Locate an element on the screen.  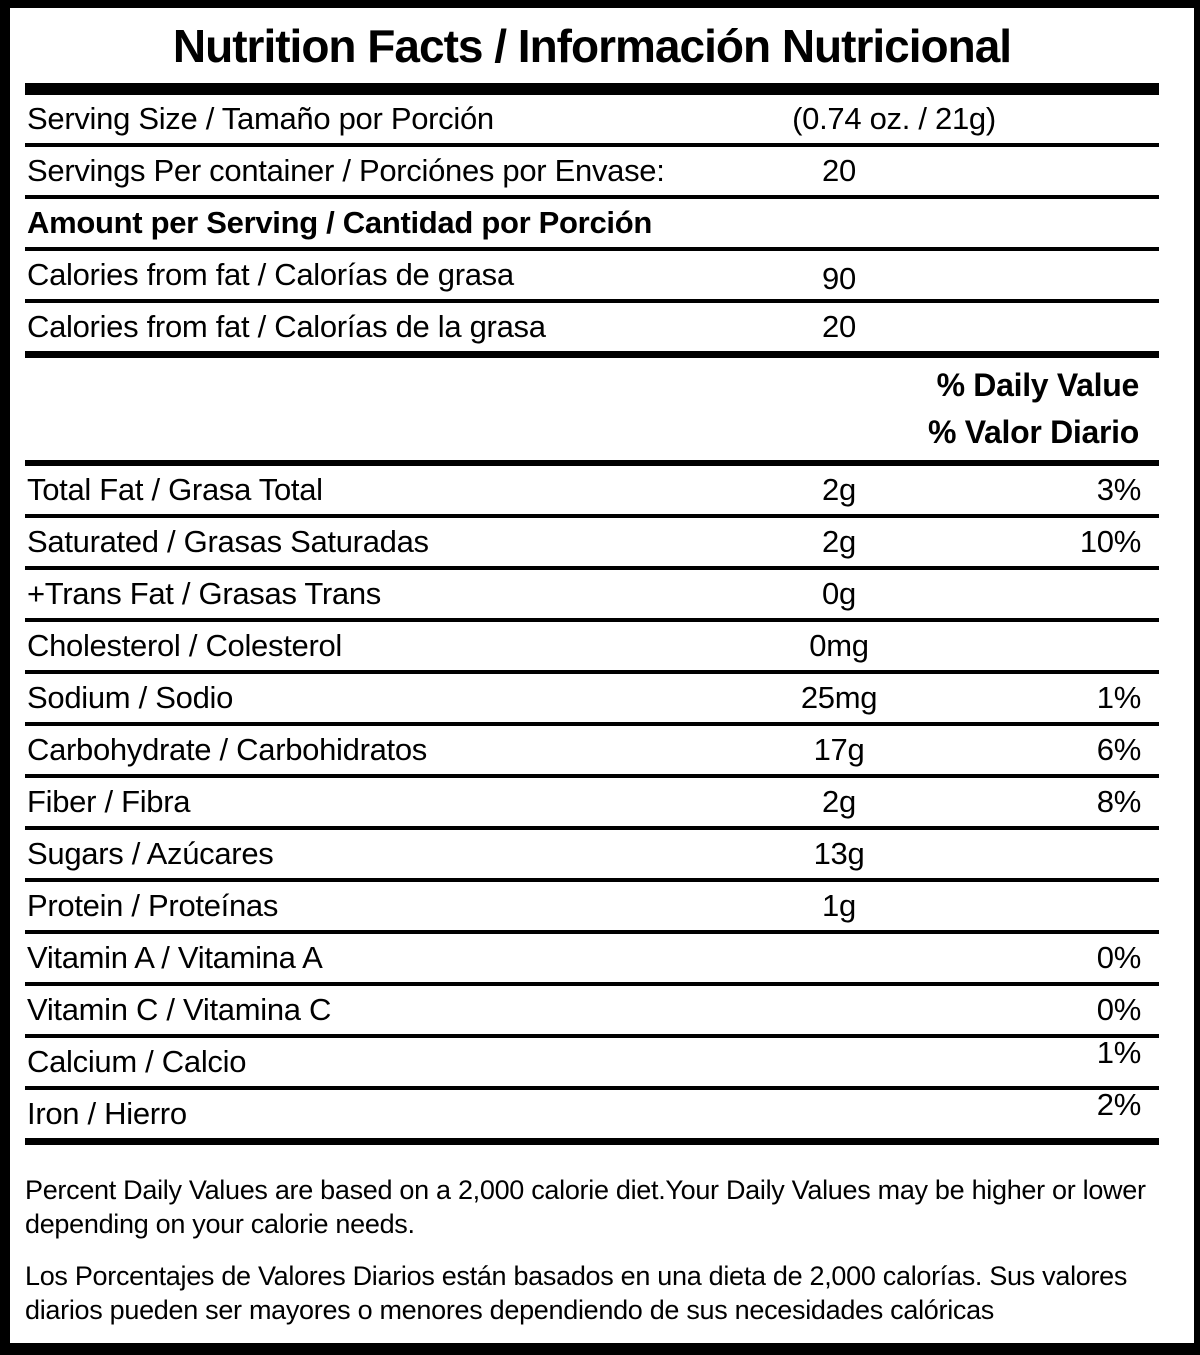
nutrient-row-sugars: Sugars / Azúcares 13g is located at coordinates (592, 856).